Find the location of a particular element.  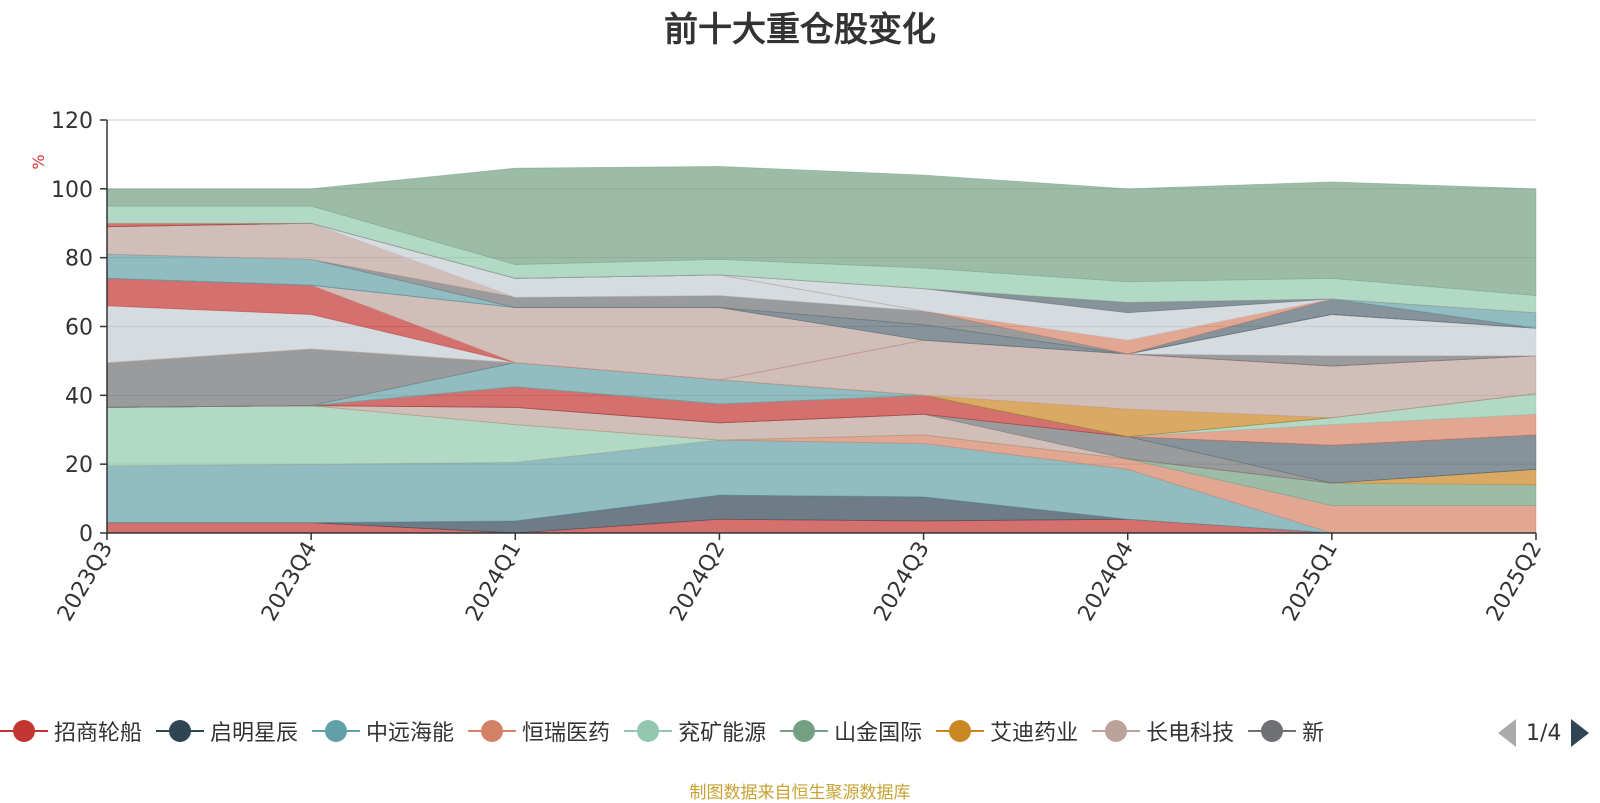

x-tick-label: 2024Q2 is located at coordinates (697, 582).